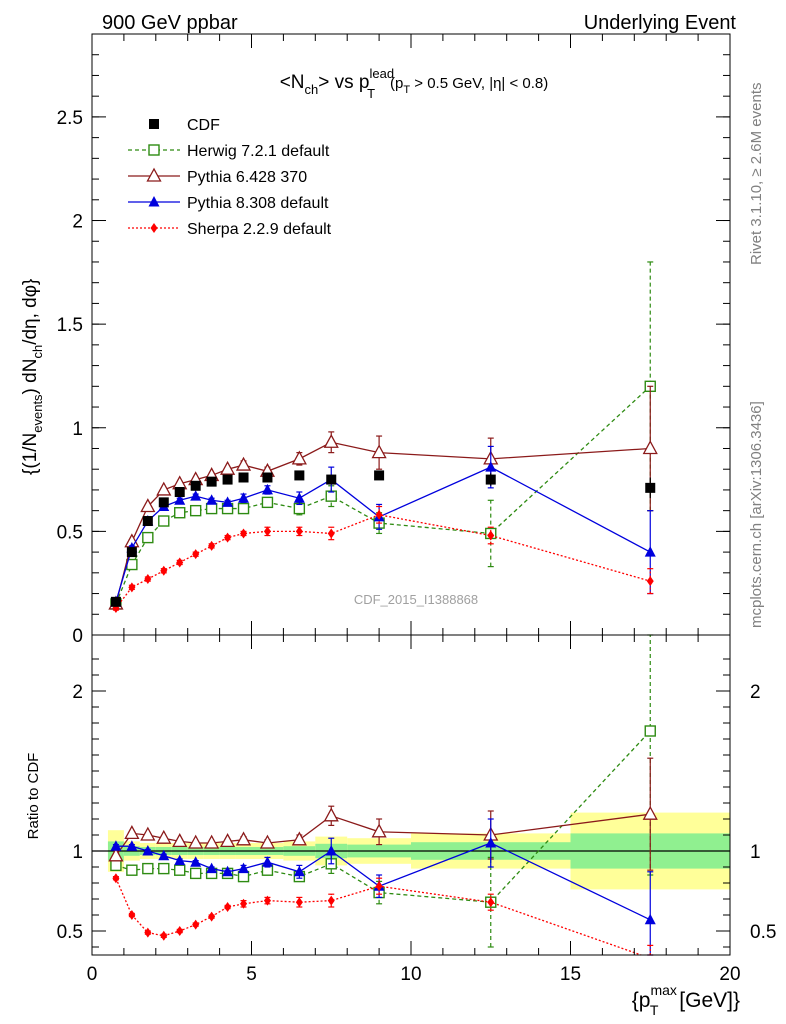 This screenshot has height=1024, width=786. I want to click on legend-label: Herwig 7.2.1 default, so click(258, 151).